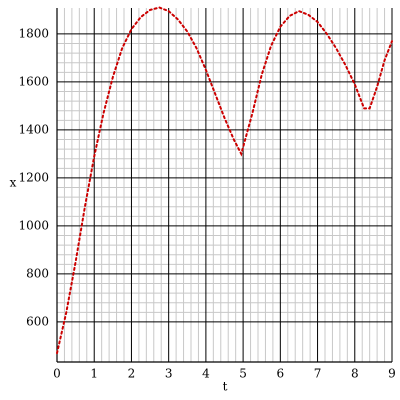 The height and width of the screenshot is (400, 400). Describe the element at coordinates (33, 33) in the screenshot. I see `y-tick-label: 1800` at that location.